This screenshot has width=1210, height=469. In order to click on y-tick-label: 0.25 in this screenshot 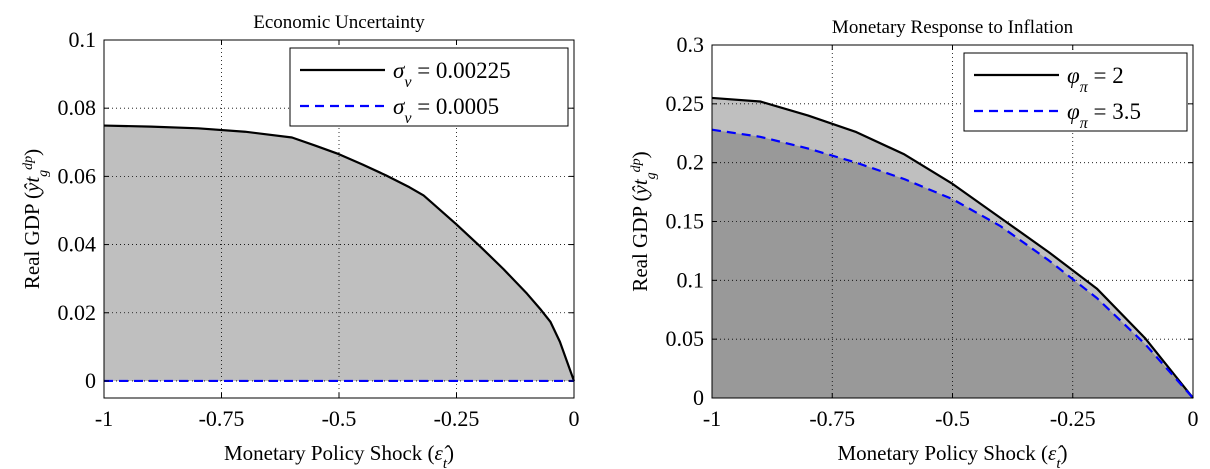, I will do `click(685, 103)`.